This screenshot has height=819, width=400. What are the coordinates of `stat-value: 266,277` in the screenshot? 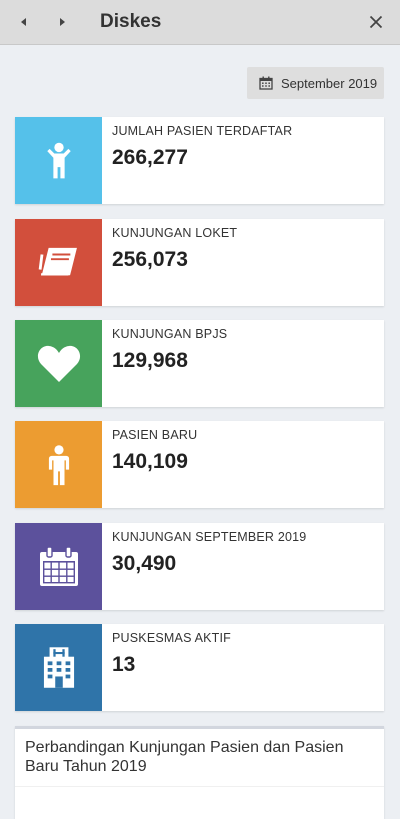 It's located at (150, 157).